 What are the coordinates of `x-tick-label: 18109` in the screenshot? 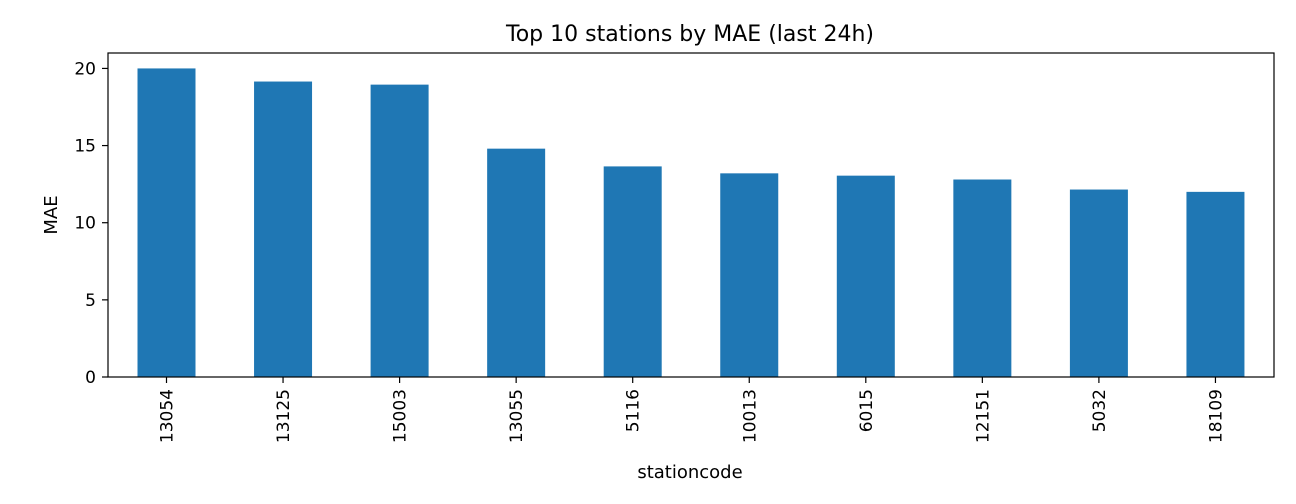 It's located at (1216, 416).